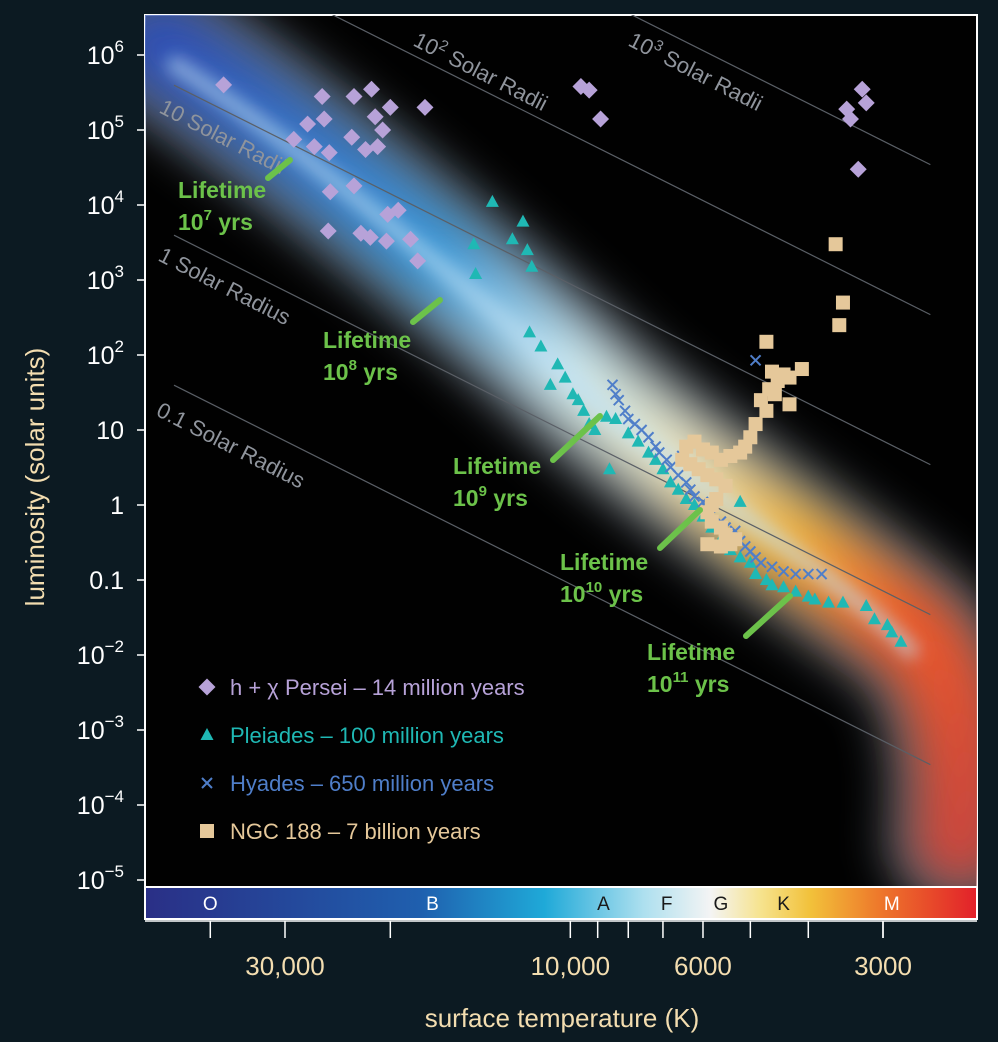 Image resolution: width=998 pixels, height=1042 pixels. What do you see at coordinates (207, 687) in the screenshot?
I see `legend-marker-diamond` at bounding box center [207, 687].